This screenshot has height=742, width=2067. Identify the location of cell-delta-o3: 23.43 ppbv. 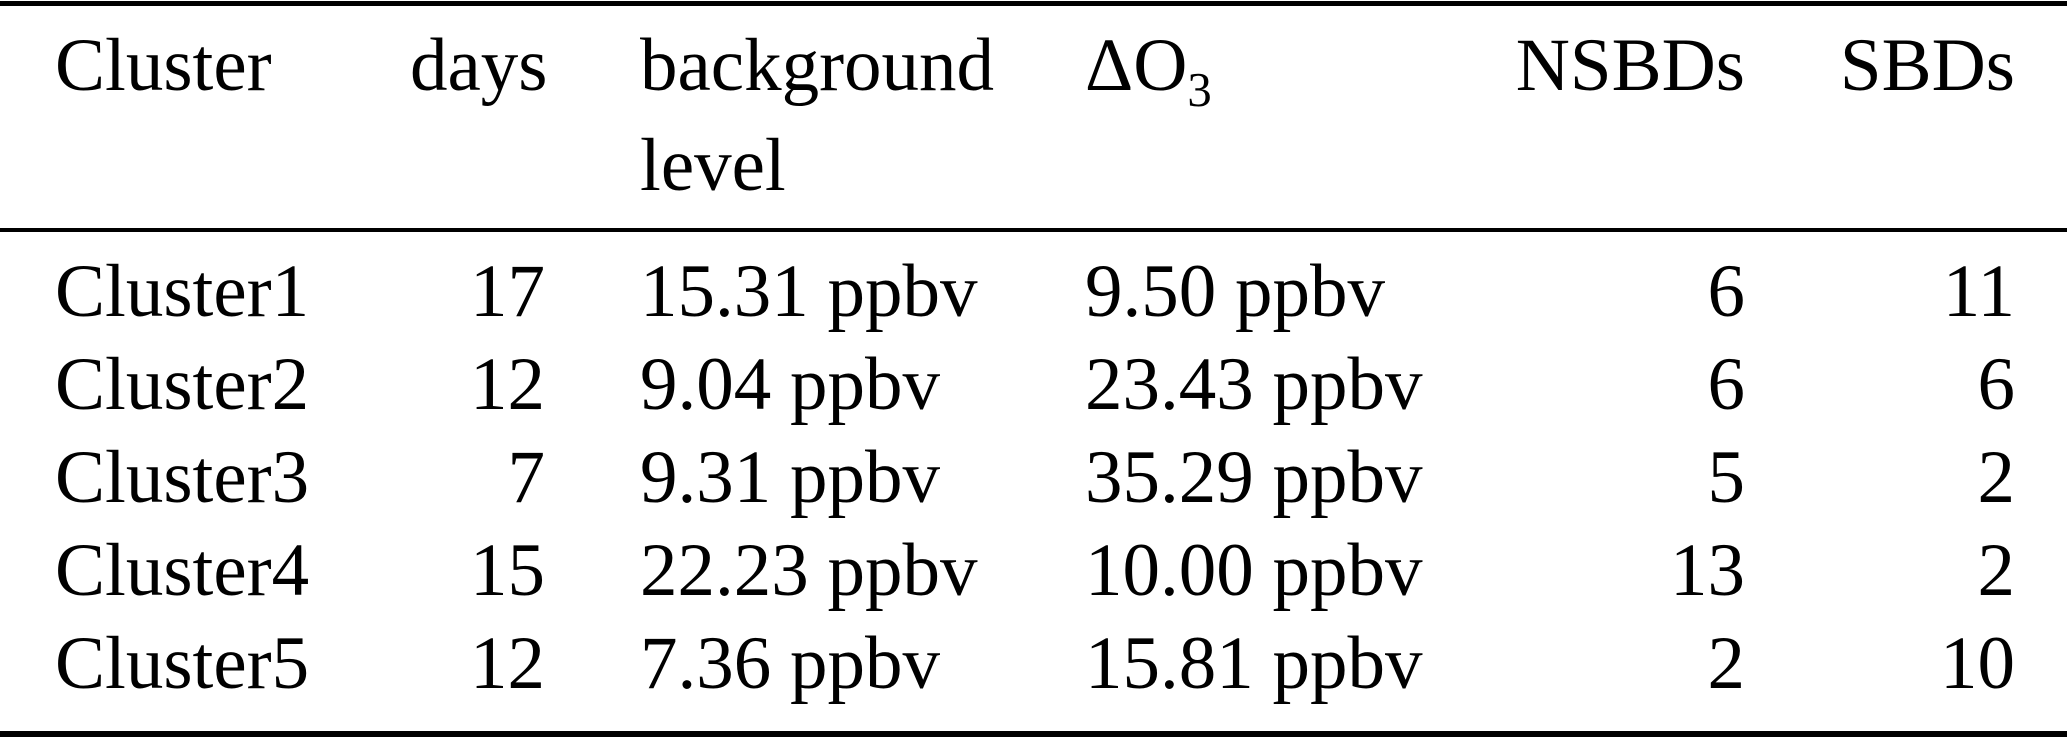
(1254, 384).